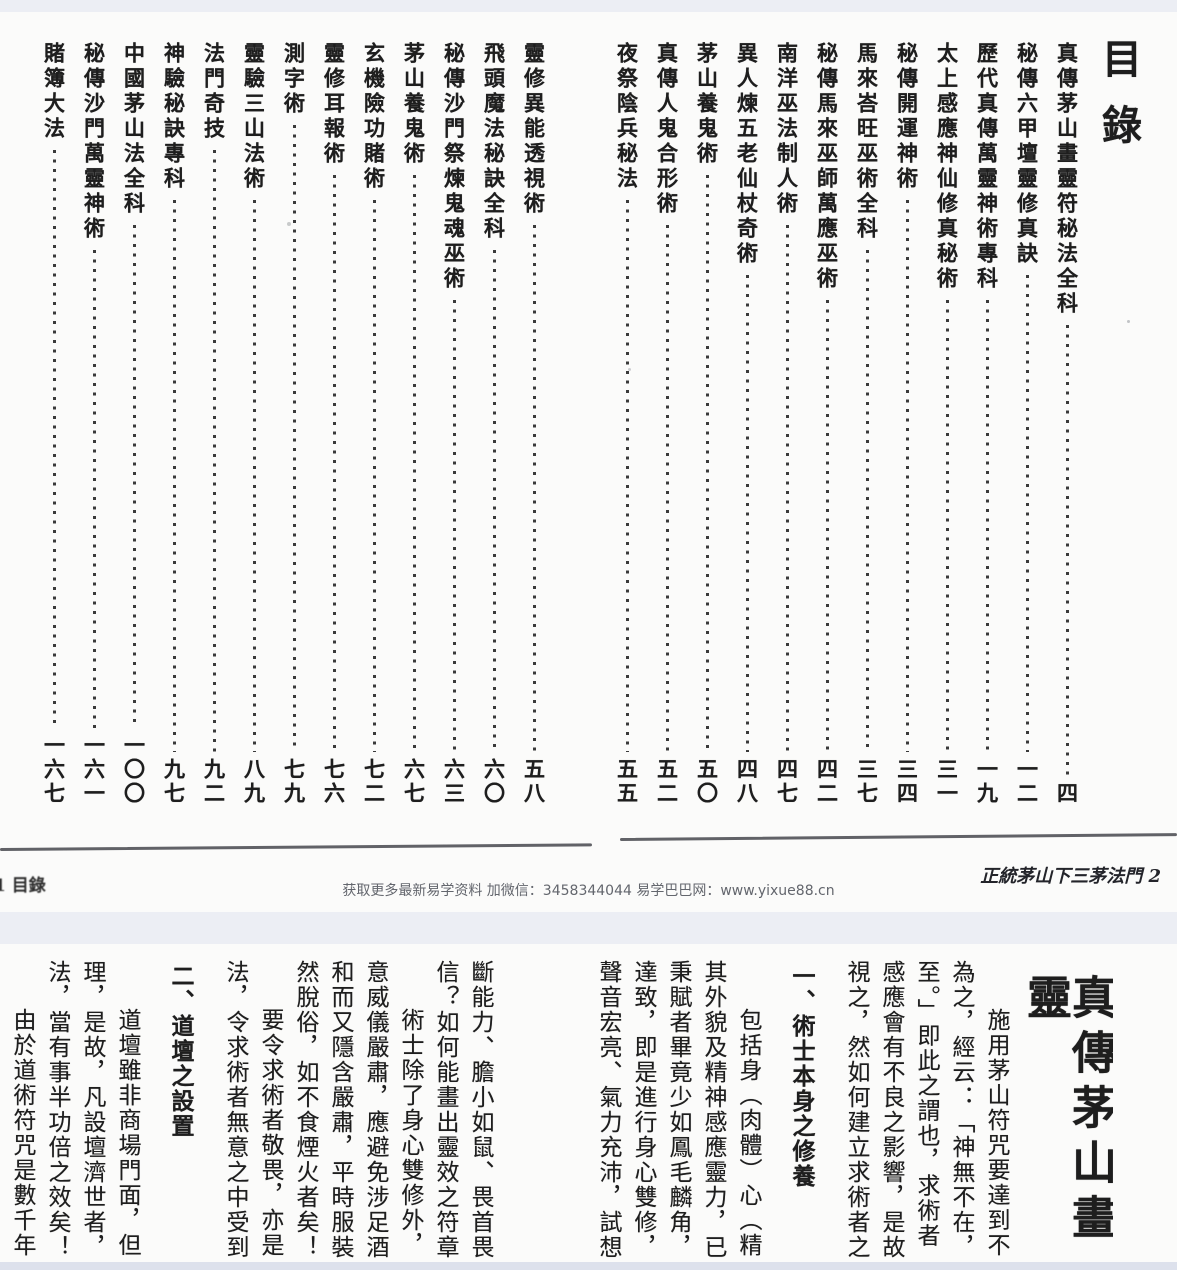 This screenshot has height=1270, width=1177. I want to click on toc-entry: 神驗秘訣專科 九七, so click(174, 424).